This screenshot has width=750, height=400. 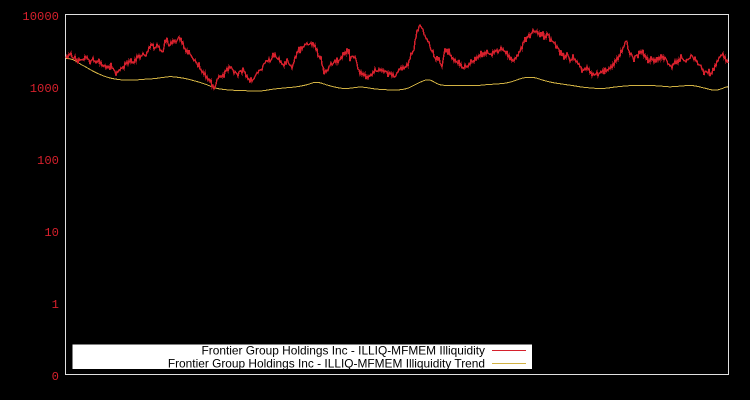 What do you see at coordinates (55, 305) in the screenshot?
I see `svg-text: 1` at bounding box center [55, 305].